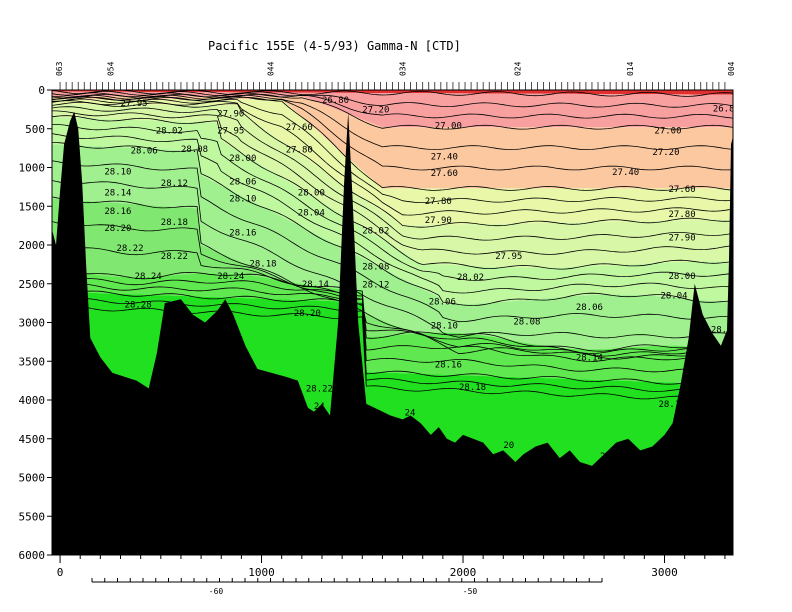 This screenshot has height=612, width=792. What do you see at coordinates (32, 439) in the screenshot?
I see `y-tick-label: 4500` at bounding box center [32, 439].